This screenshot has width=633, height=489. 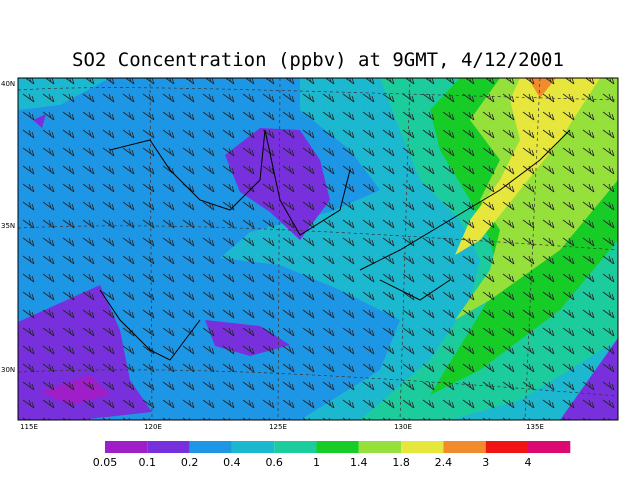 What do you see at coordinates (148, 462) in the screenshot?
I see `level-label: 0.1` at bounding box center [148, 462].